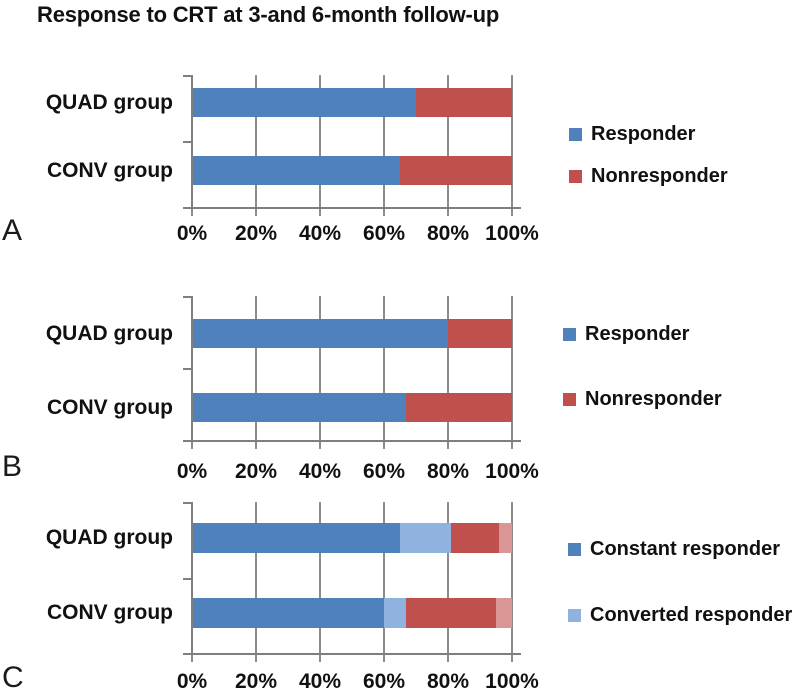 The height and width of the screenshot is (694, 800). I want to click on legend-item-converted-responder: Converted responder, so click(680, 614).